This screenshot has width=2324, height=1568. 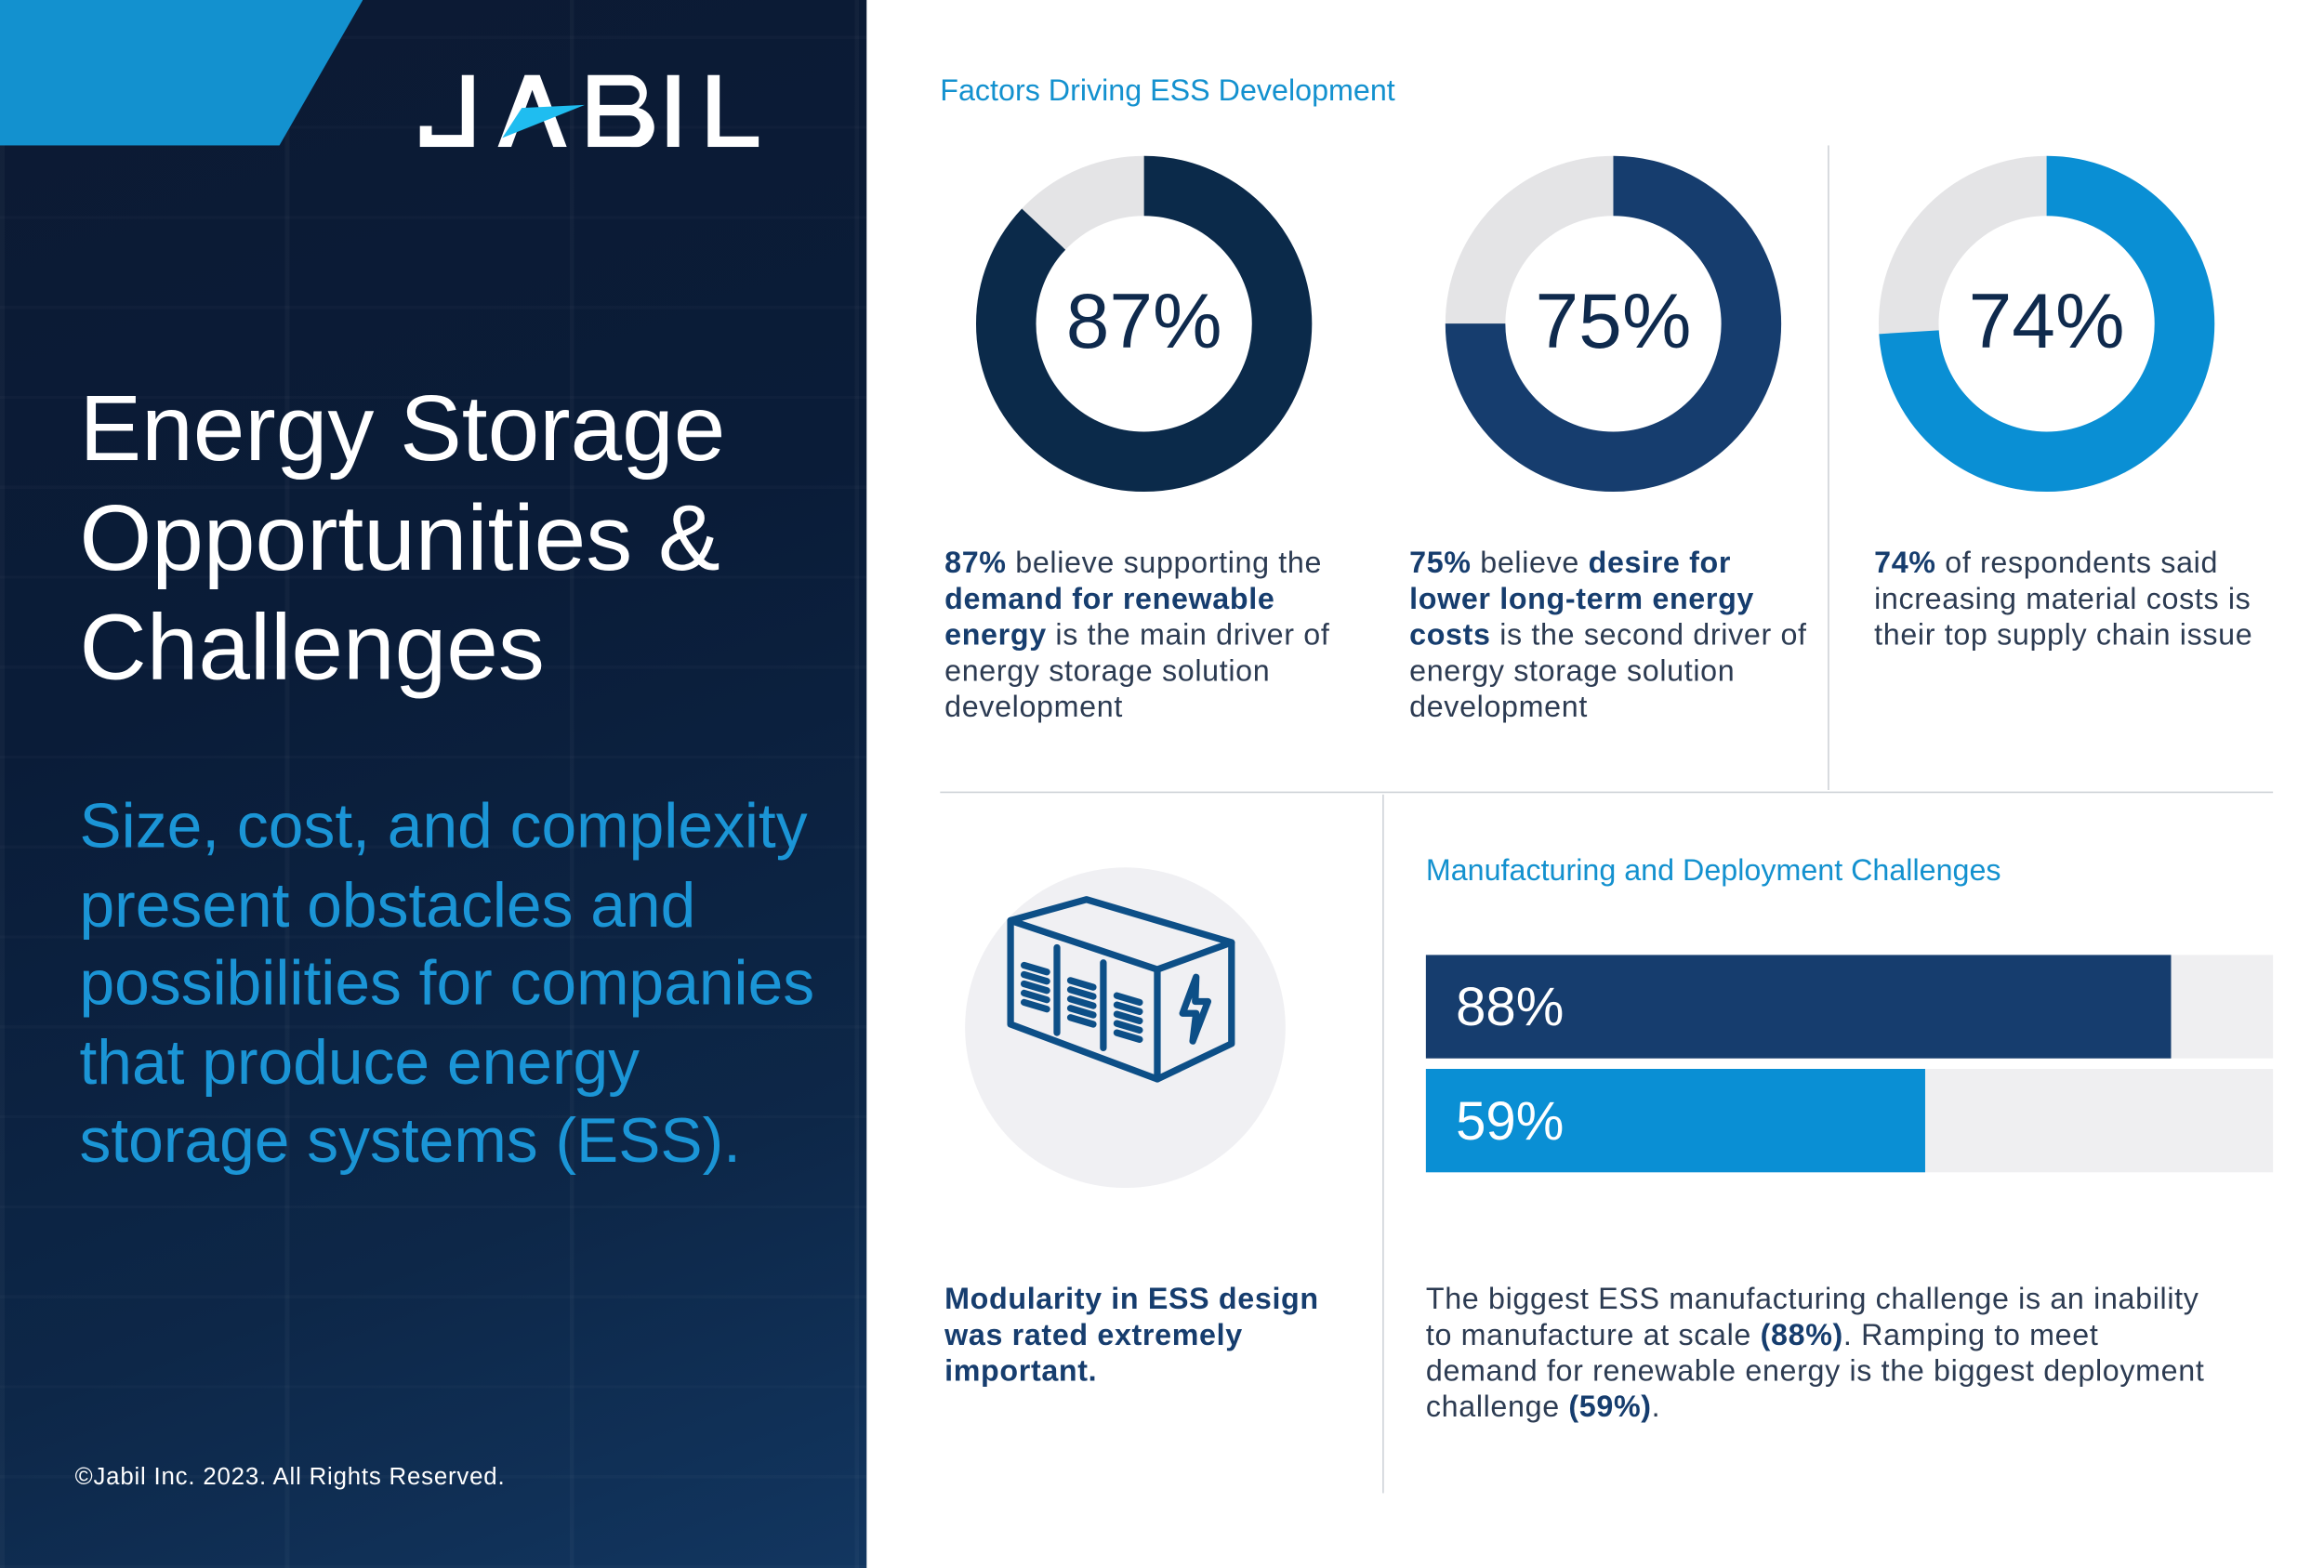 I want to click on challenge-bar: 59%, so click(x=1849, y=1121).